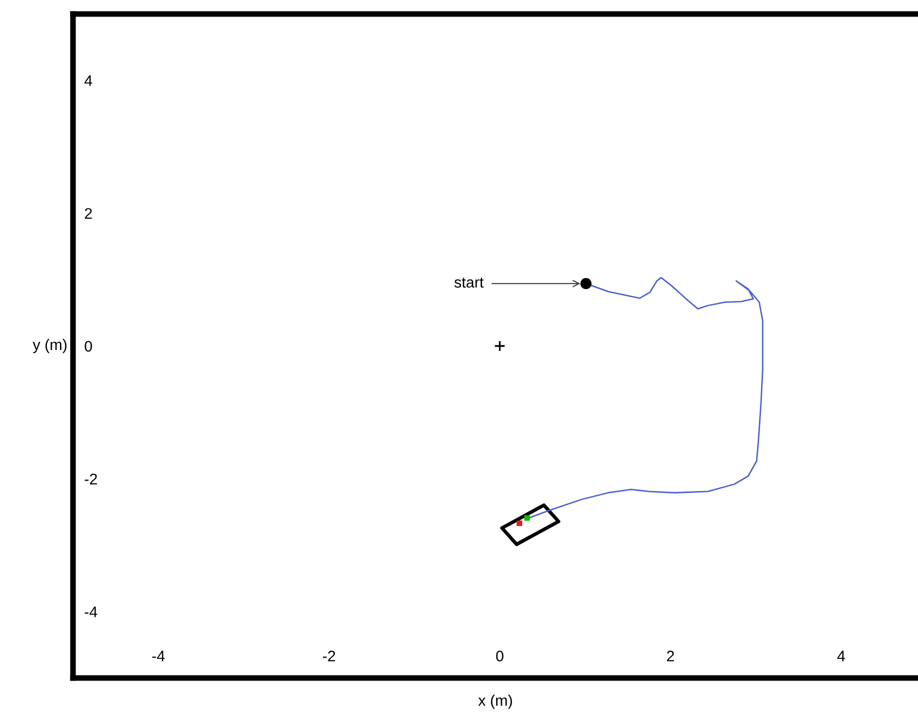 The width and height of the screenshot is (918, 720). What do you see at coordinates (469, 283) in the screenshot?
I see `annotation: start` at bounding box center [469, 283].